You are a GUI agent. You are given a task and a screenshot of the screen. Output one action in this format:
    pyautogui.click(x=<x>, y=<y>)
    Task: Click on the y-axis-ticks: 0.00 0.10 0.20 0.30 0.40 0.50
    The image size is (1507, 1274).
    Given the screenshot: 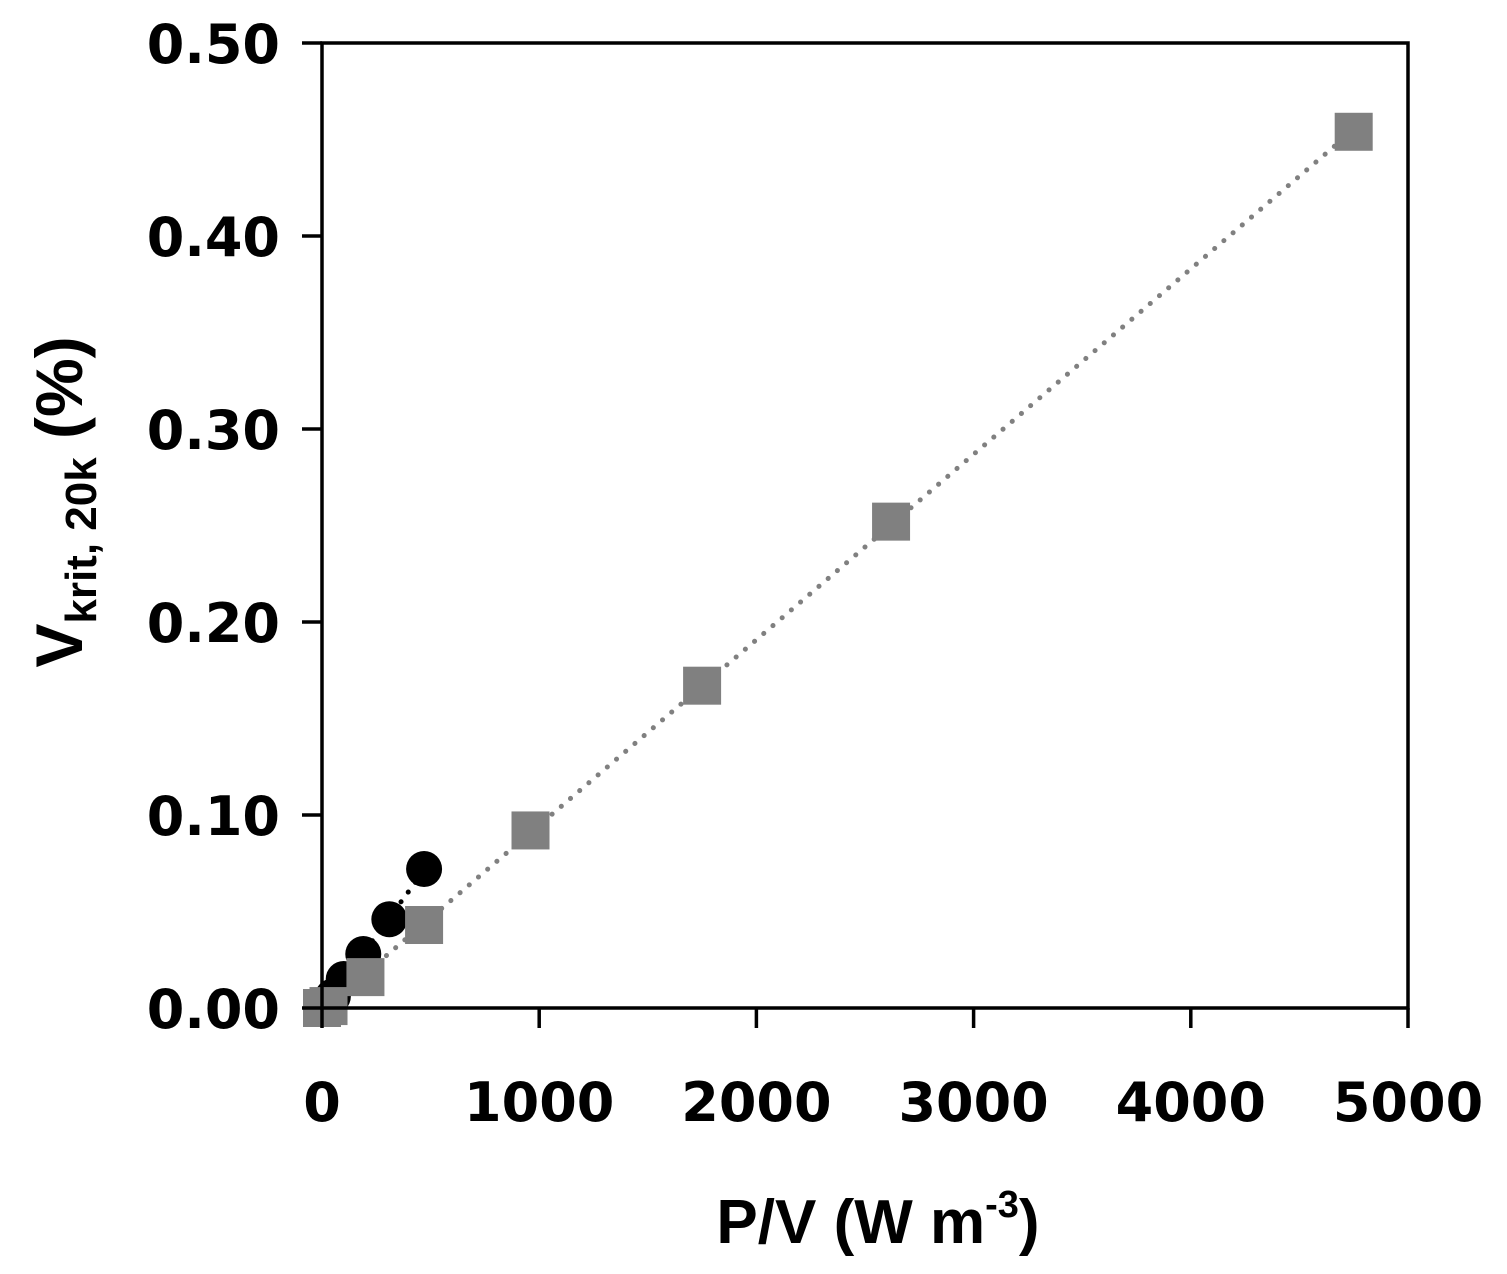 What is the action you would take?
    pyautogui.click(x=234, y=527)
    